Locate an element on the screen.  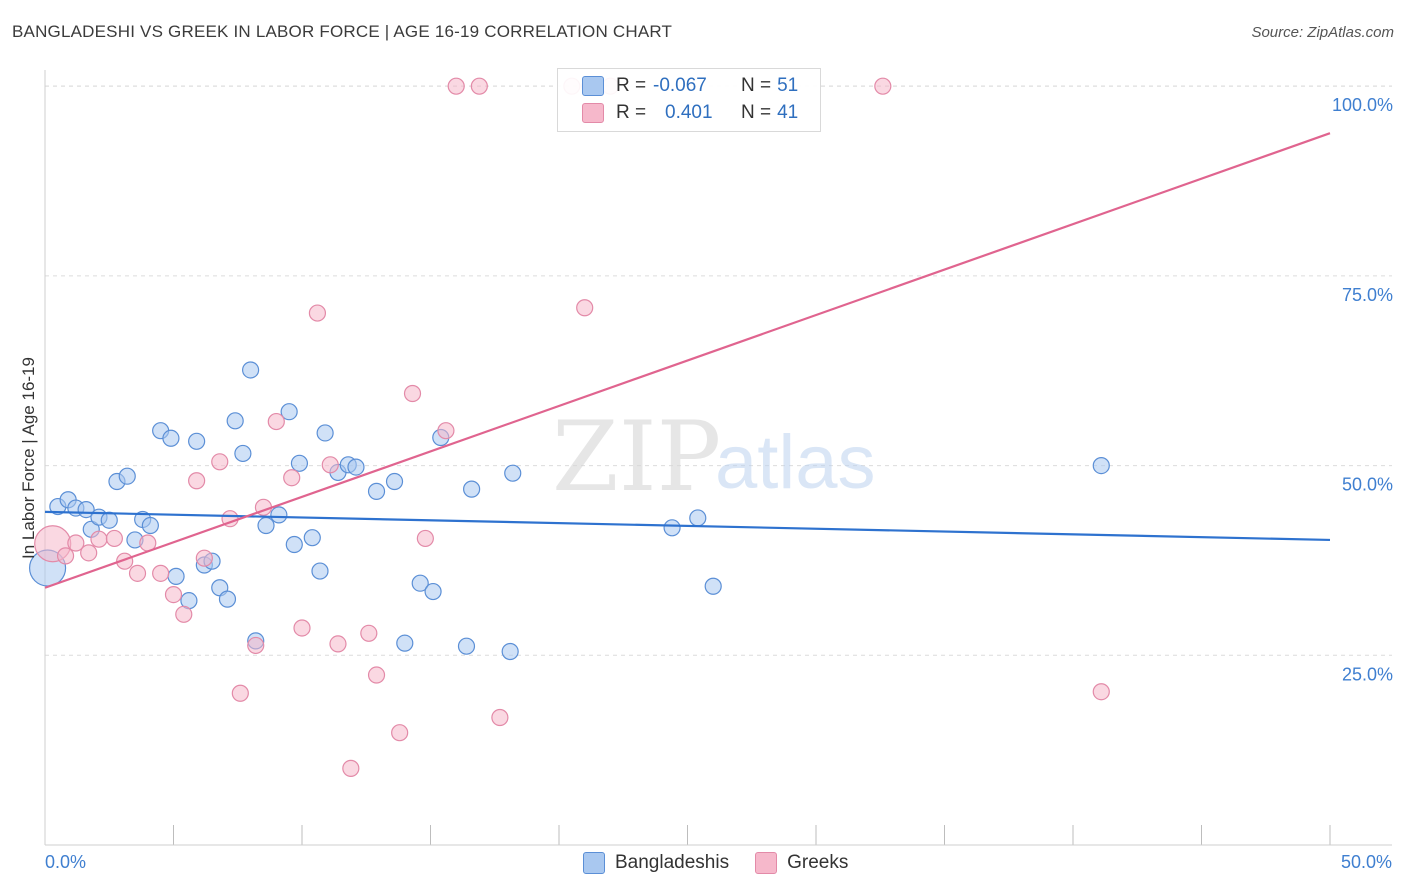
x-tick-label-min: 0.0% is located at coordinates (65, 862).